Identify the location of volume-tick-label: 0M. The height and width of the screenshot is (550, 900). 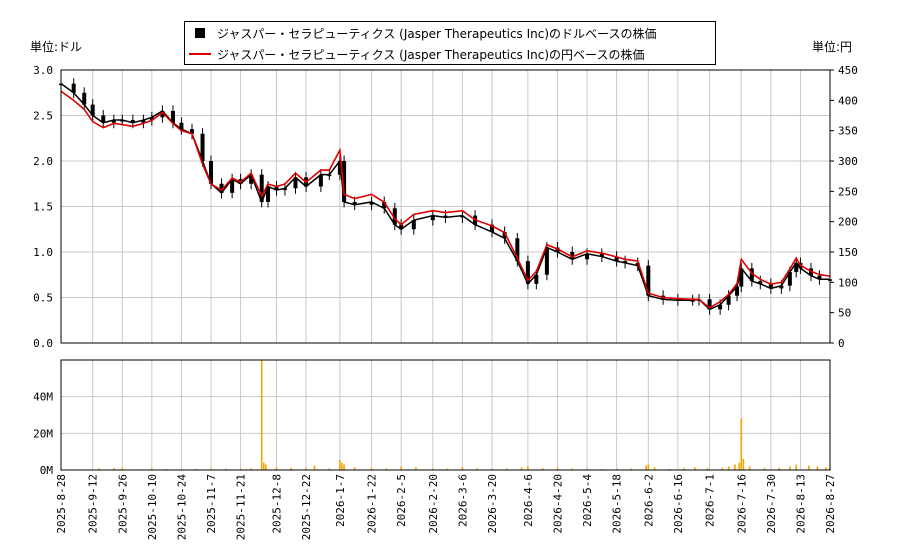
(47, 470).